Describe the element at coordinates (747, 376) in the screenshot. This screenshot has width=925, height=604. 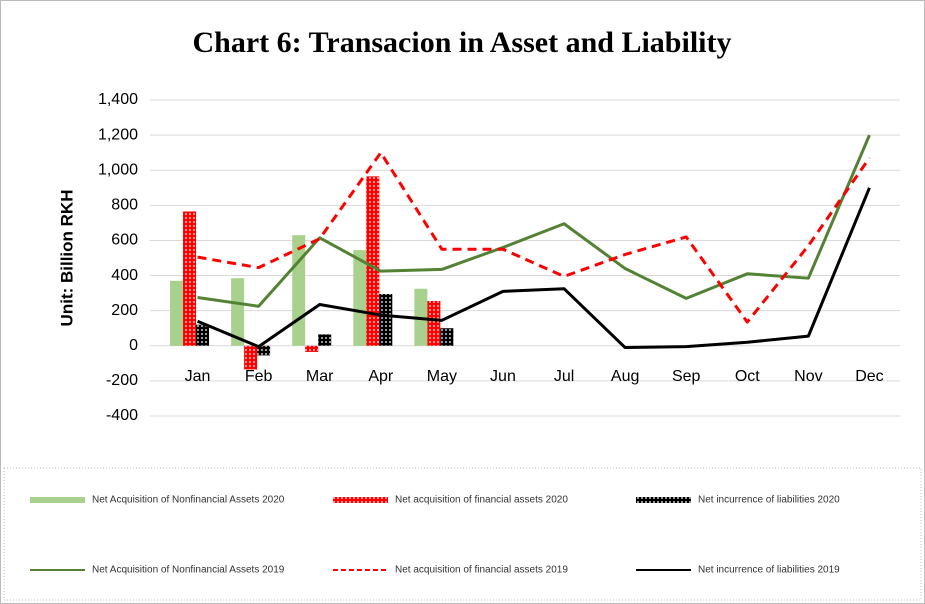
I see `x-tick-label: Oct` at that location.